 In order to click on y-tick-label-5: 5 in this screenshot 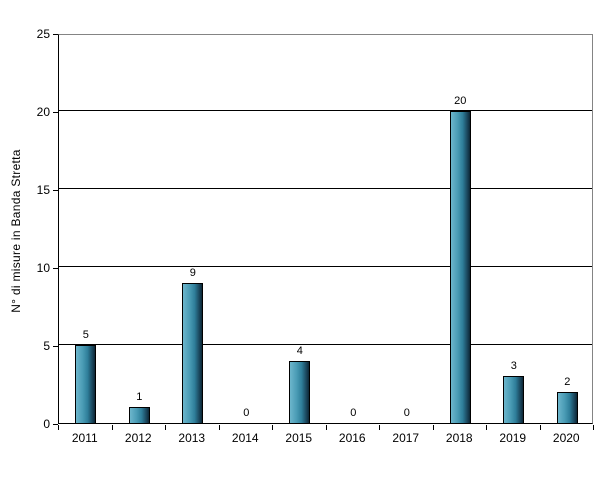, I will do `click(46, 346)`.